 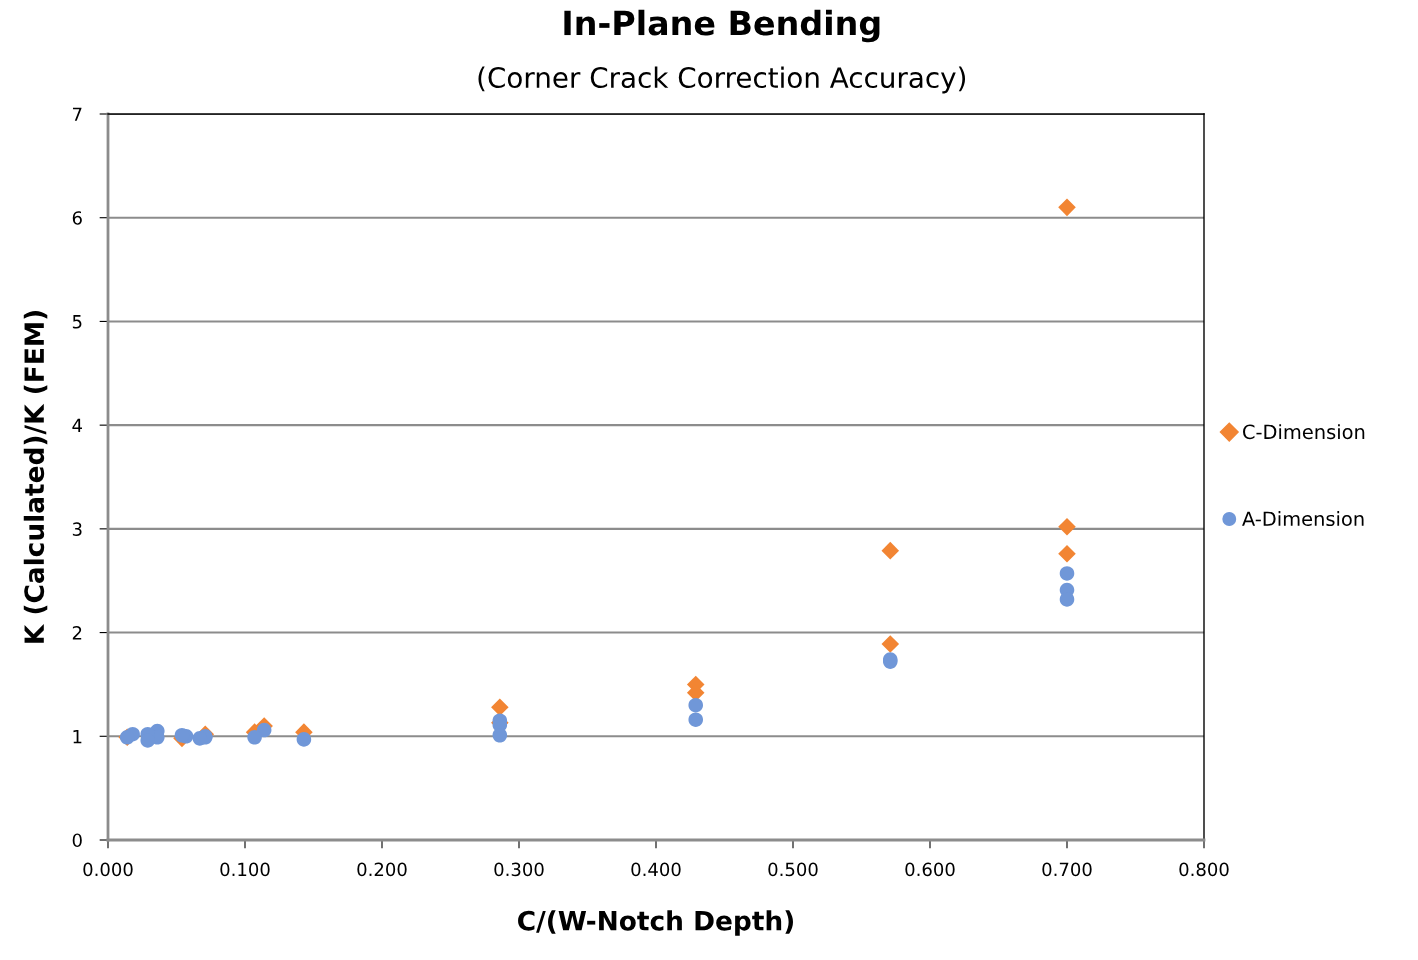 What do you see at coordinates (655, 923) in the screenshot?
I see `x-axis-title: C/(W-Notch Depth)` at bounding box center [655, 923].